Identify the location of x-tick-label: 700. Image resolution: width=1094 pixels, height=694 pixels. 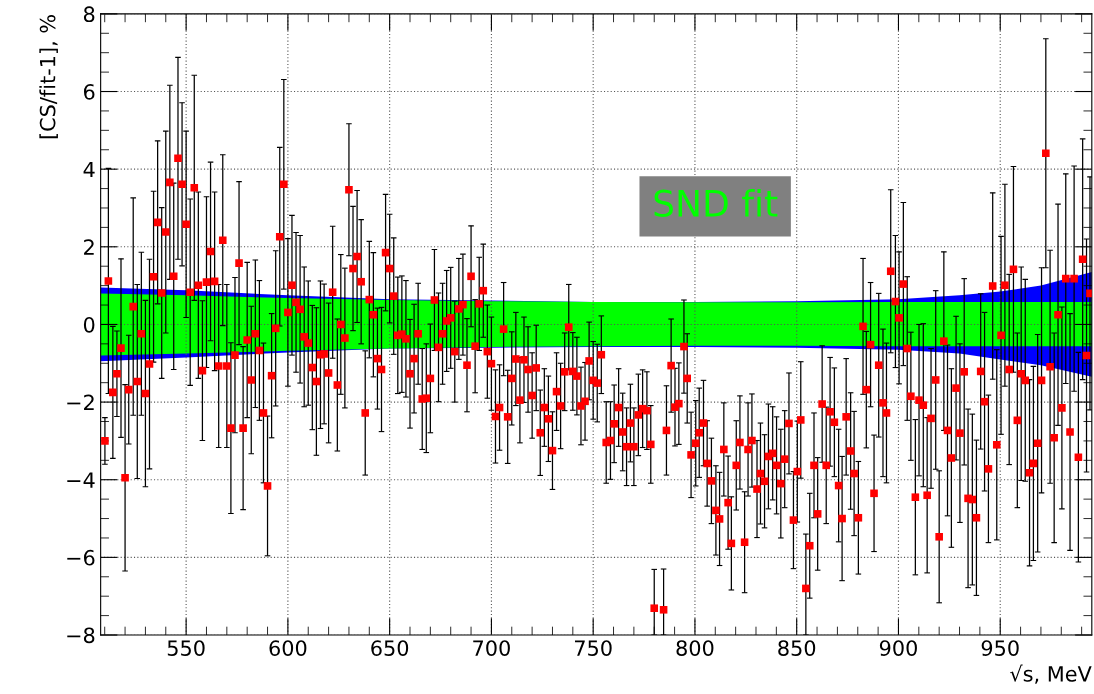
(491, 648).